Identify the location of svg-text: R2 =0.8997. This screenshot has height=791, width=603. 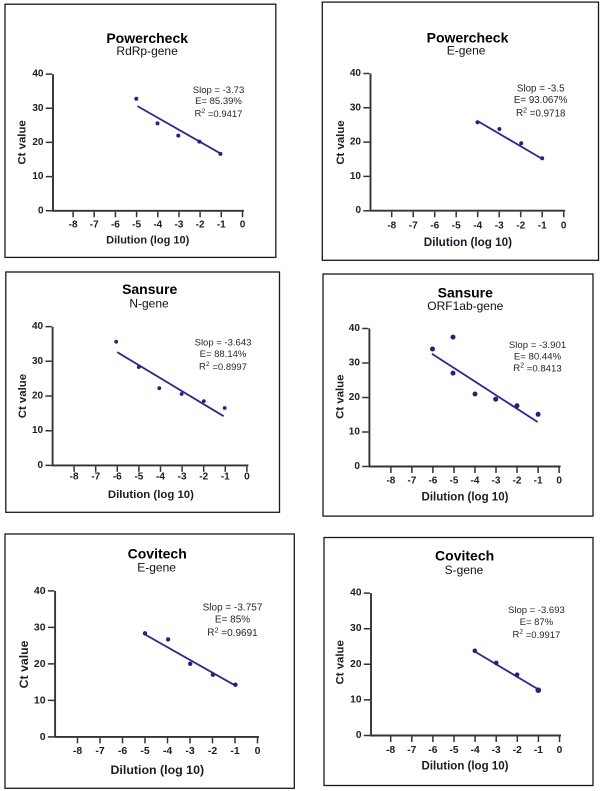
(223, 366).